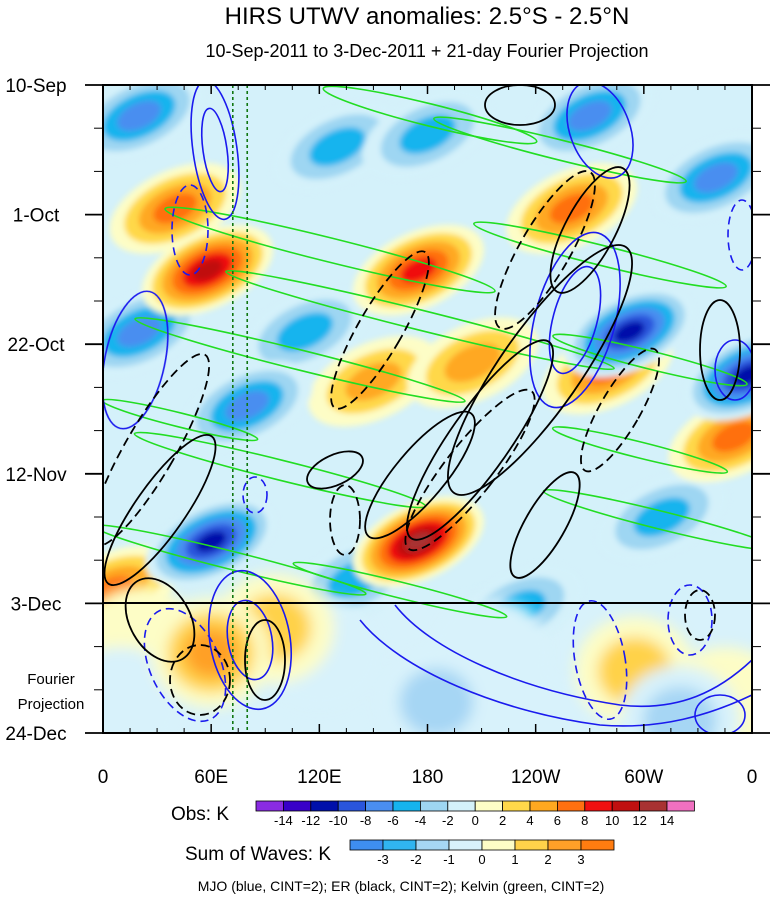 The height and width of the screenshot is (899, 771). What do you see at coordinates (36, 216) in the screenshot?
I see `y-tick-label: 1-Oct` at bounding box center [36, 216].